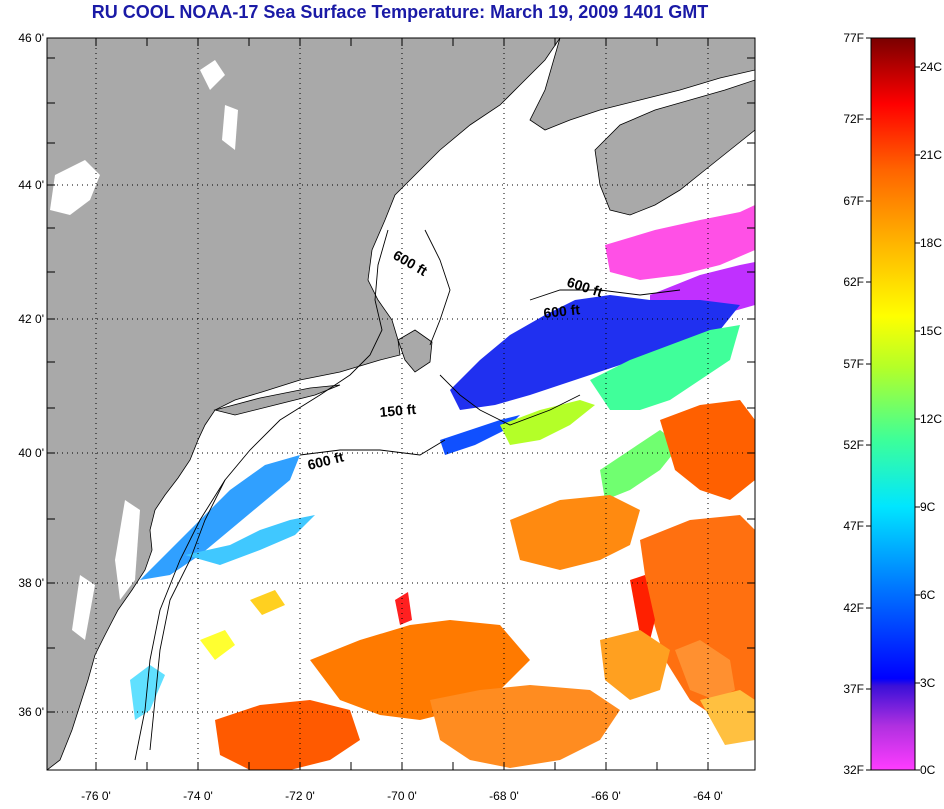 This screenshot has height=809, width=944. I want to click on colorbar-f-label: 37F, so click(853, 689).